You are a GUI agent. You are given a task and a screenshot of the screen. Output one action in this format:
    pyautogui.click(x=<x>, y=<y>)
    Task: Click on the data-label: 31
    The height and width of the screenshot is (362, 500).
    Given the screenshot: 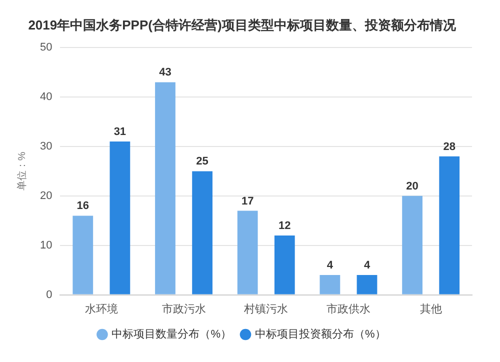 What is the action you would take?
    pyautogui.click(x=120, y=132)
    